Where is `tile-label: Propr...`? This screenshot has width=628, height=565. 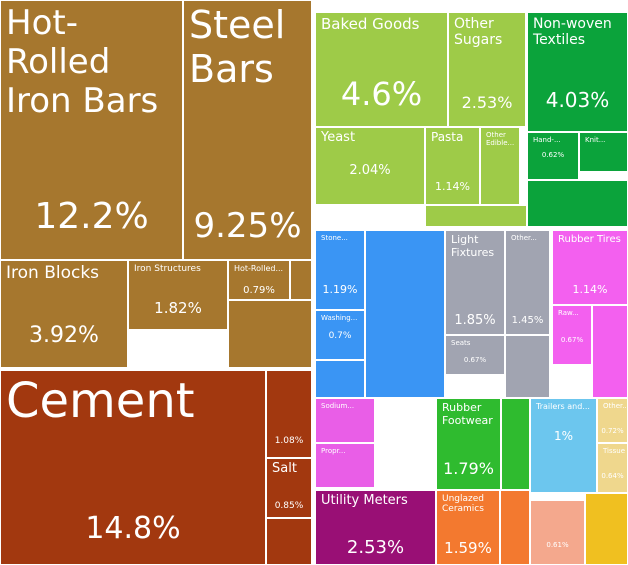
tile-label: Propr... is located at coordinates (333, 451).